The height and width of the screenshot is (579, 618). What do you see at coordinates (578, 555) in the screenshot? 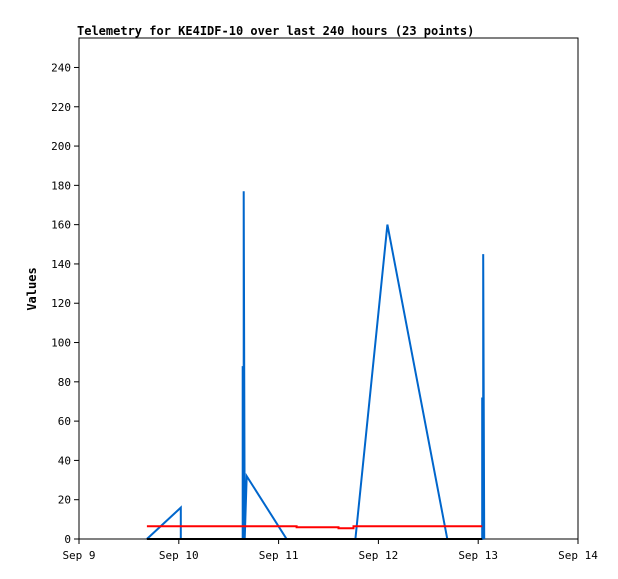
I see `x-tick-label: Sep 14` at bounding box center [578, 555].